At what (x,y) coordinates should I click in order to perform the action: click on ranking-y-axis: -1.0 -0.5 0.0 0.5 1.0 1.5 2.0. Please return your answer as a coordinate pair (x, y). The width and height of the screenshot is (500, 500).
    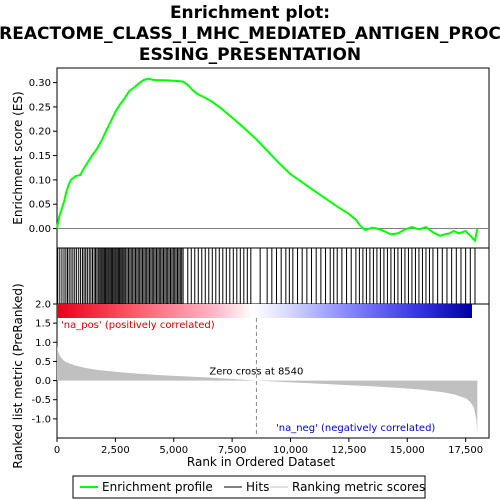
    Looking at the image, I should click on (44, 362).